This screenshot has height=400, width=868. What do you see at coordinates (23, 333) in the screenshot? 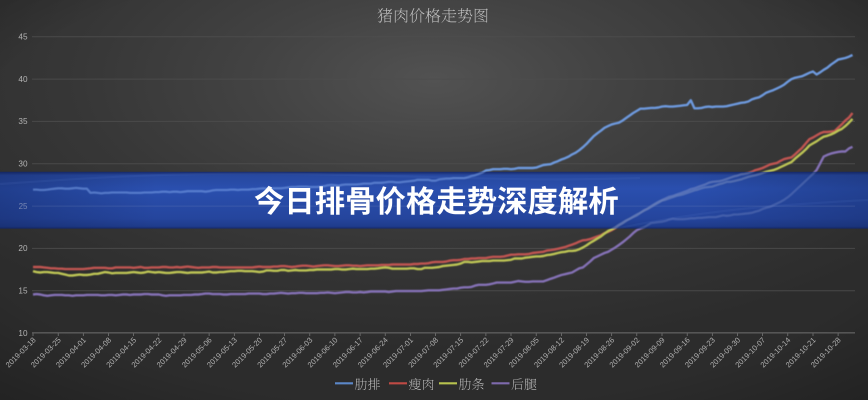
I see `svg-text: 10` at bounding box center [23, 333].